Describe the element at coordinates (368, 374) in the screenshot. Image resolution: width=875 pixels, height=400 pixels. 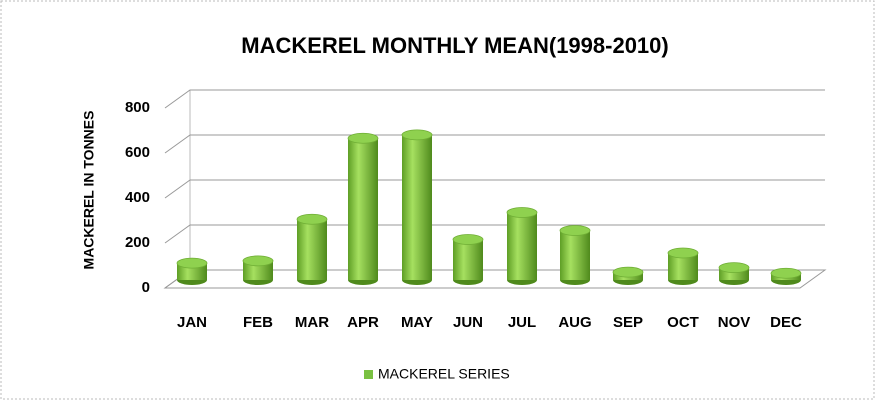
I see `legend-swatch` at that location.